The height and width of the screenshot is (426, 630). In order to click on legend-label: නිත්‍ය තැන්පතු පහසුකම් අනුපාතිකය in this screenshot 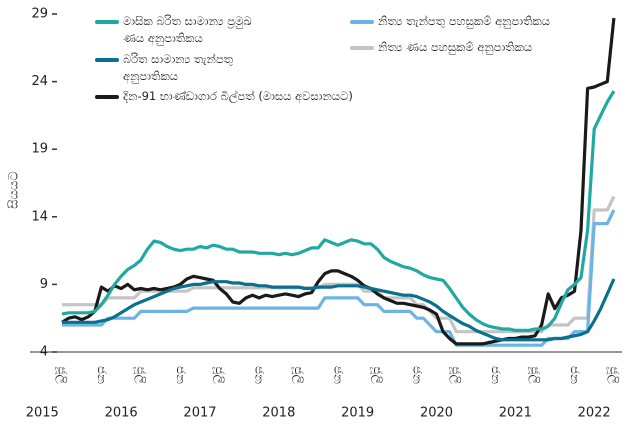, I will do `click(464, 21)`.